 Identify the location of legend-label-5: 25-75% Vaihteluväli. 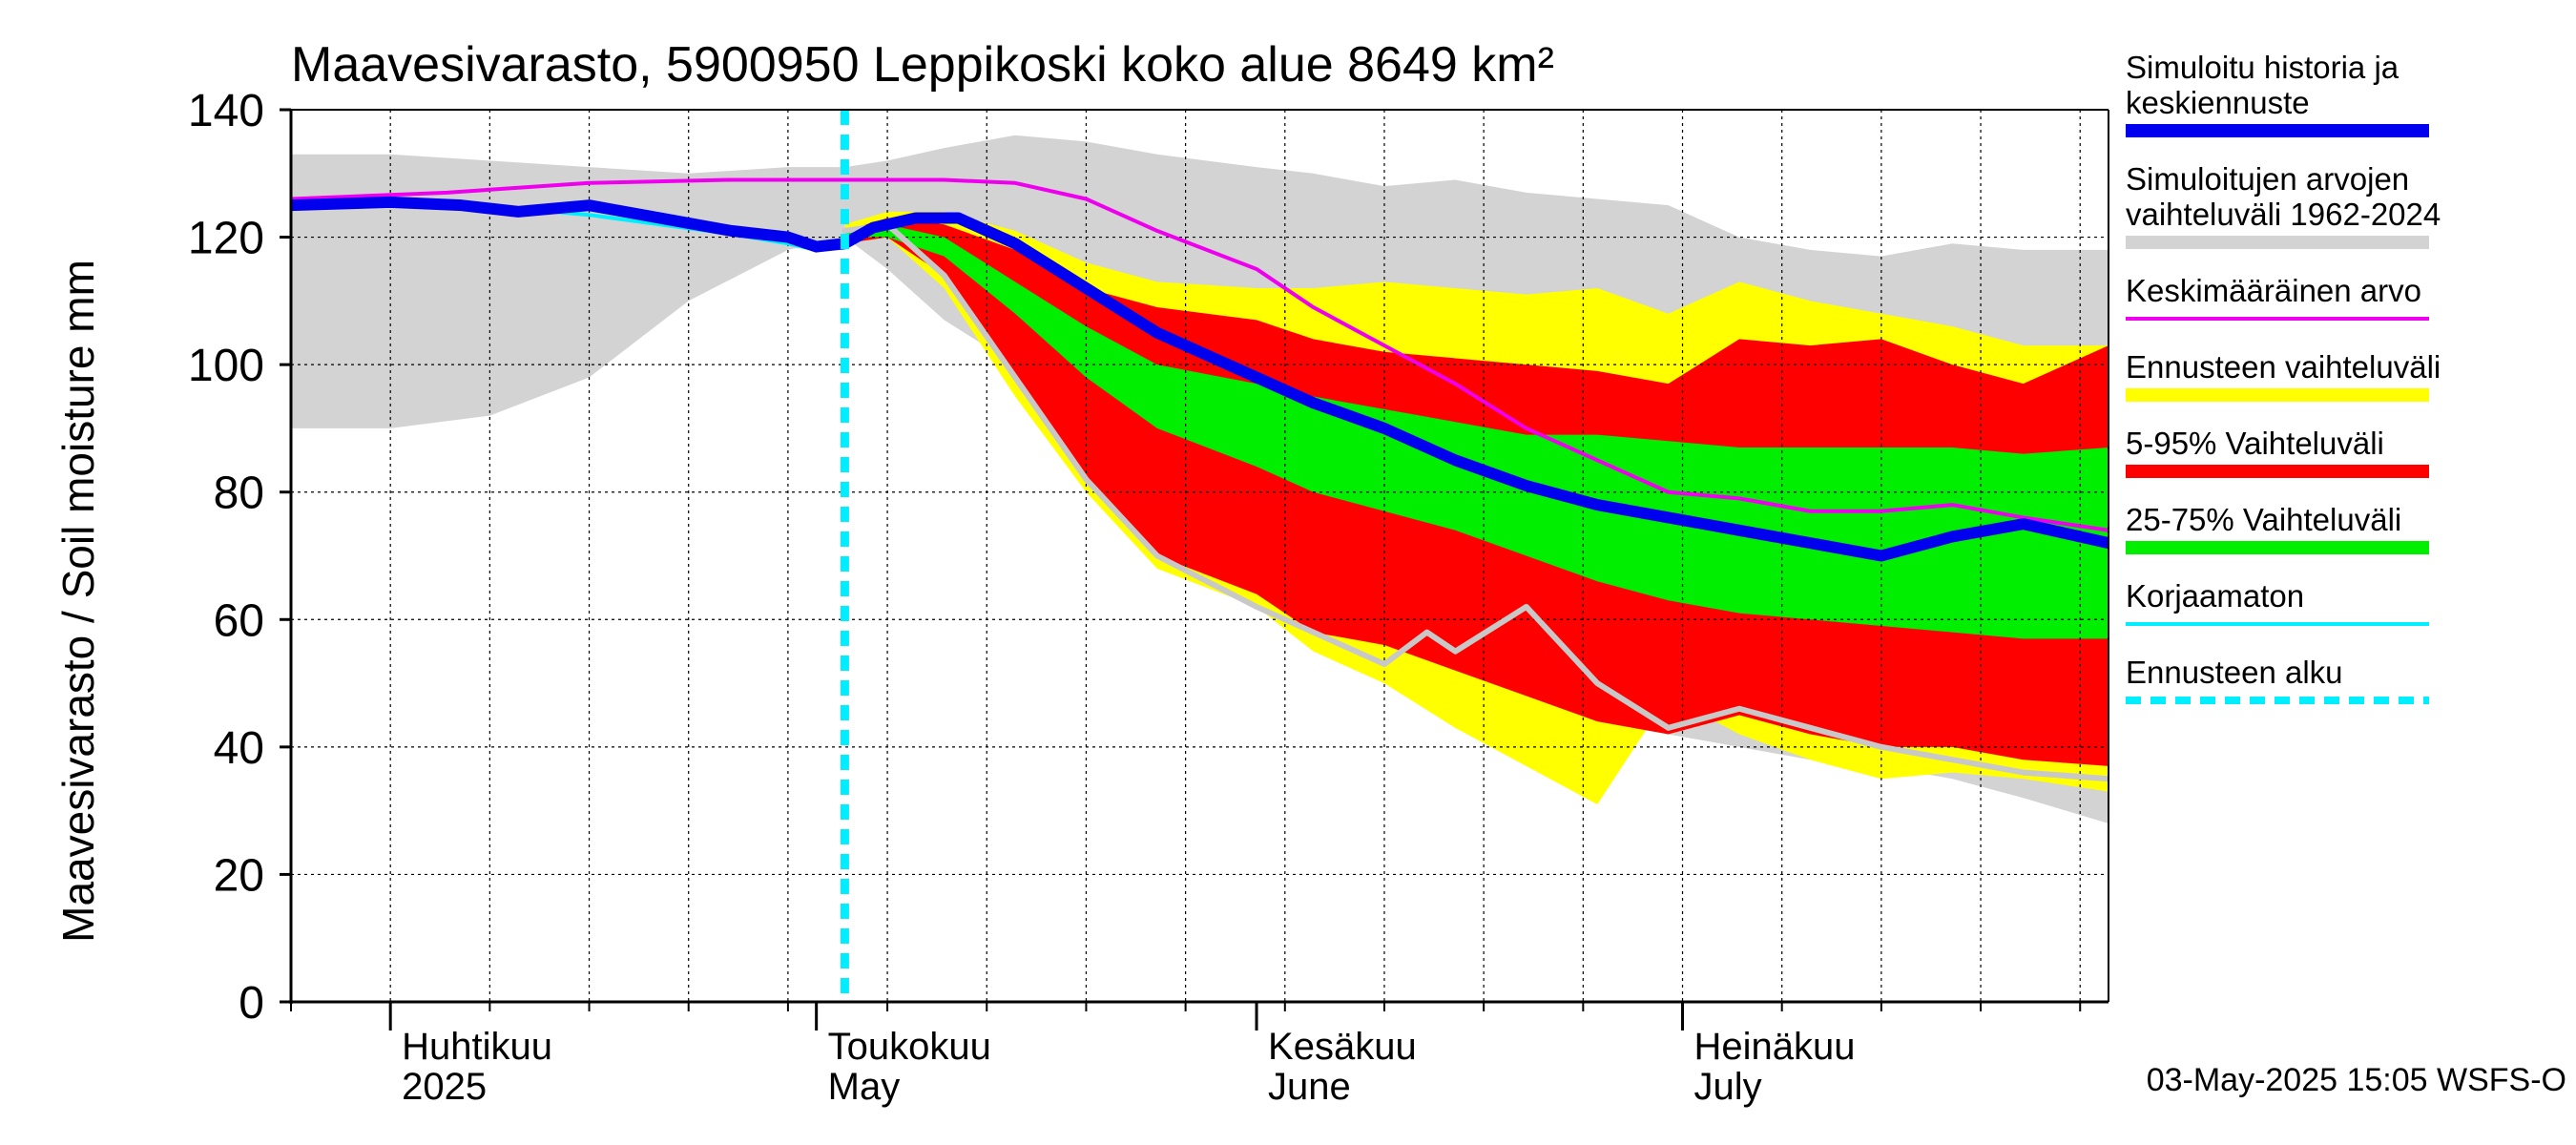
(2263, 519).